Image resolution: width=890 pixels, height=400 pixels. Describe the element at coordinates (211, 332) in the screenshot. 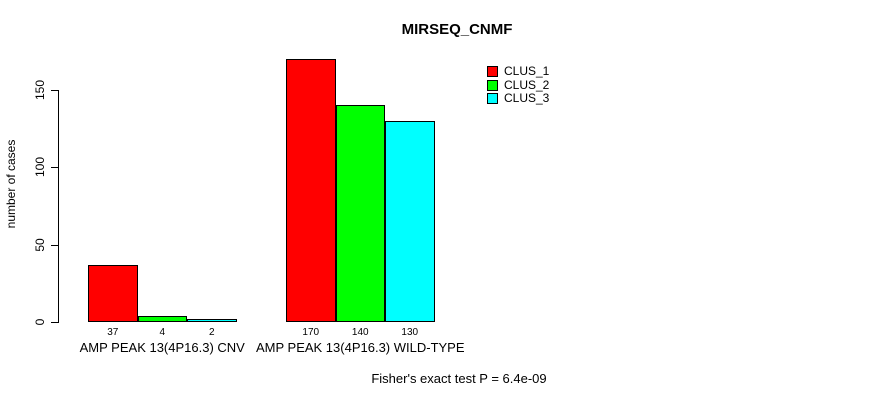

I see `bar-value-label: 2` at that location.